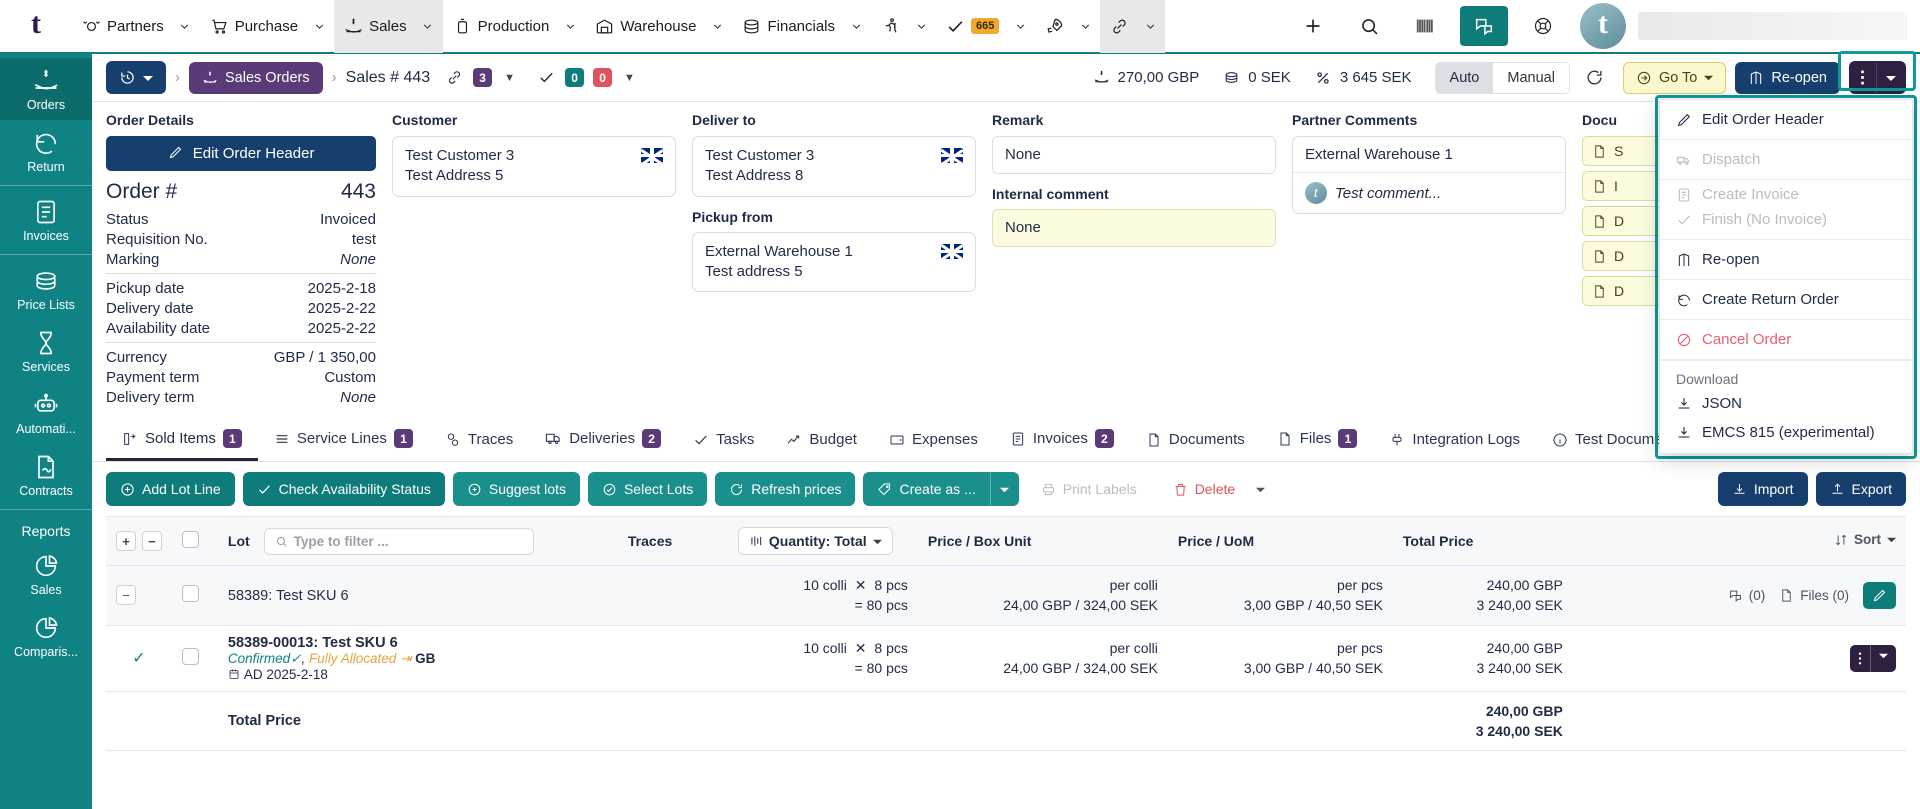 The image size is (1920, 809). I want to click on tab-tasks: Tasks, so click(723, 442).